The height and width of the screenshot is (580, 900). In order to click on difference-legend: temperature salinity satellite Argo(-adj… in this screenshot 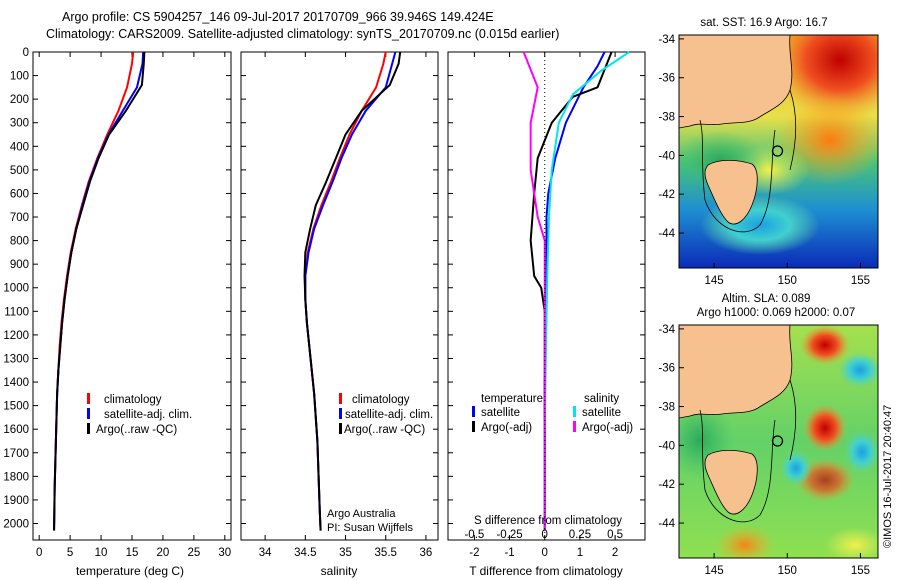, I will do `click(552, 413)`.